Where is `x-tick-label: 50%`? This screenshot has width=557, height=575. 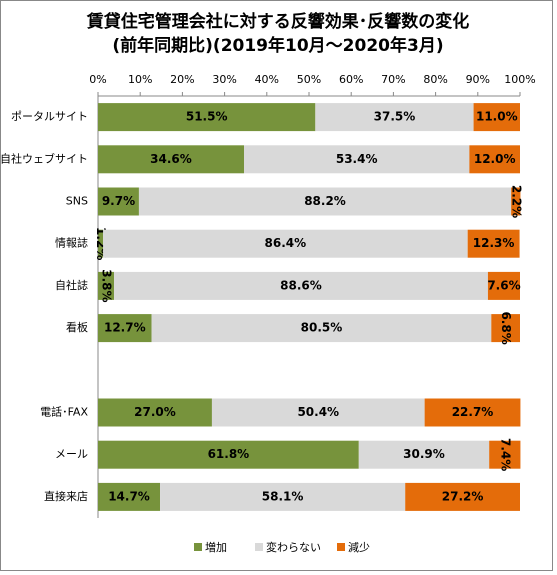 x-tick-label: 50% is located at coordinates (309, 79).